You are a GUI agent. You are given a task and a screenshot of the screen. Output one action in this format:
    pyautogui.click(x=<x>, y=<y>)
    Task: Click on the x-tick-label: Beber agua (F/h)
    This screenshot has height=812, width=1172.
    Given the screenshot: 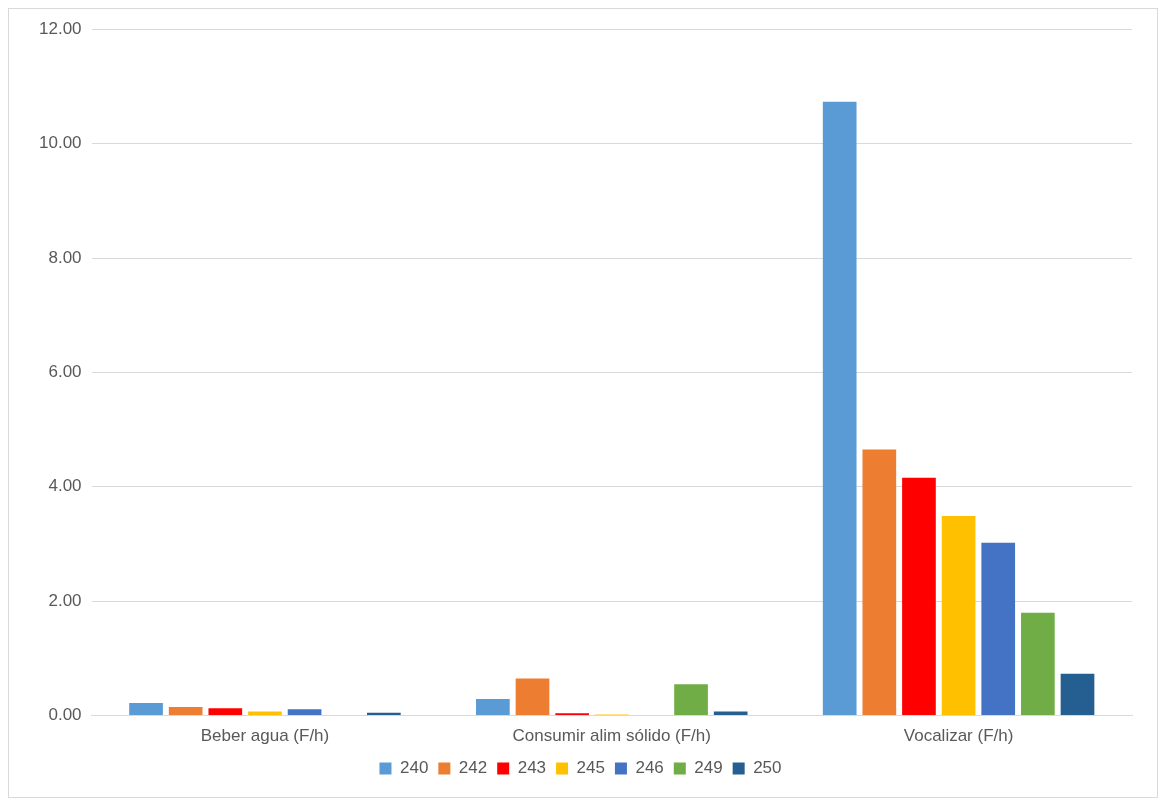 What is the action you would take?
    pyautogui.click(x=265, y=736)
    